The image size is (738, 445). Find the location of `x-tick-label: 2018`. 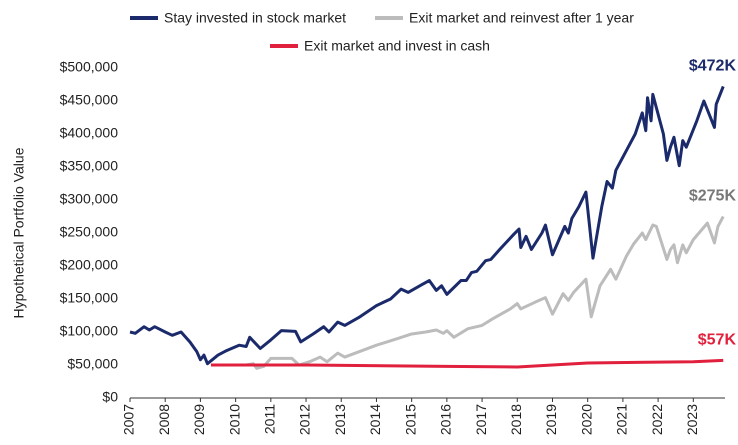

x-tick-label: 2018 is located at coordinates (516, 419).